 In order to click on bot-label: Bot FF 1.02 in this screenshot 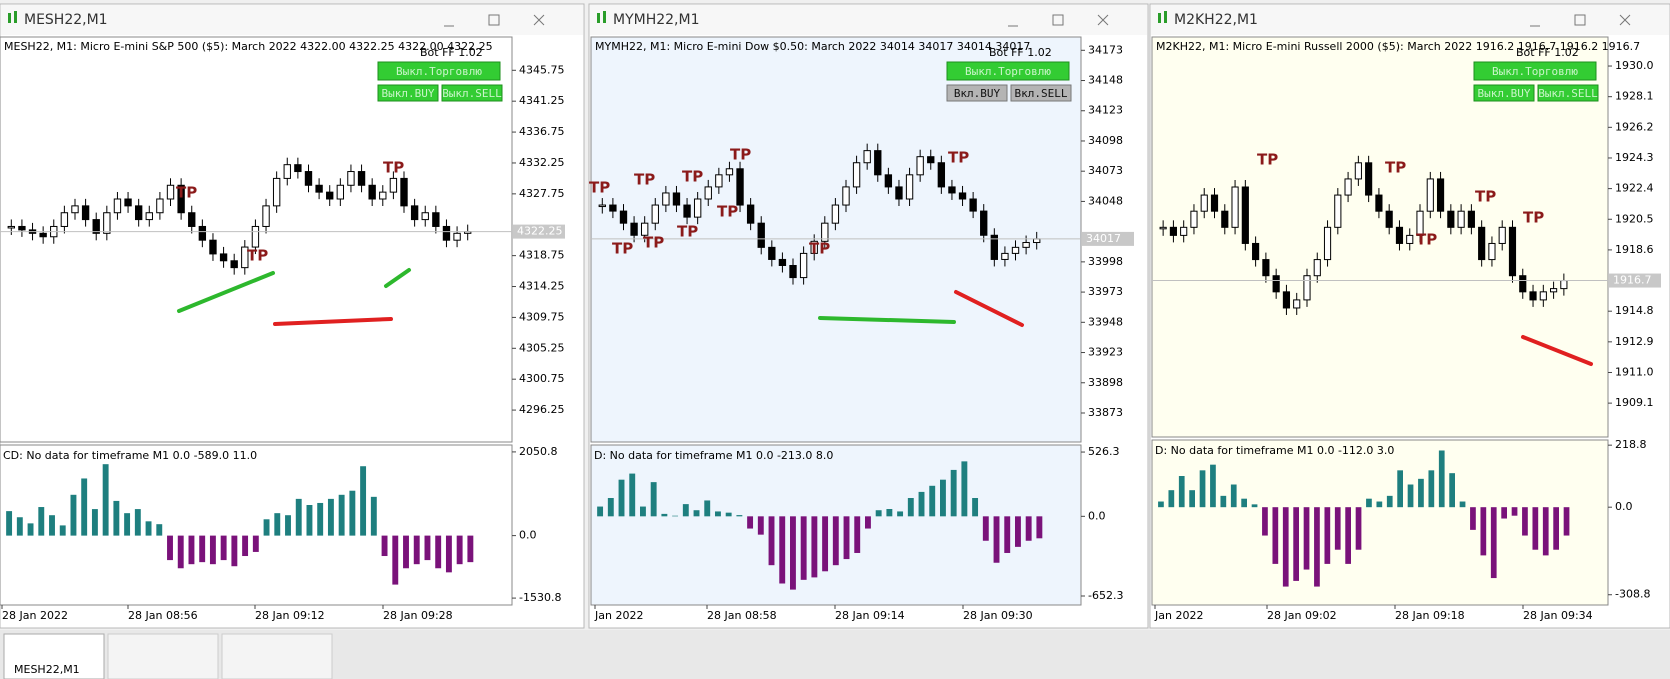, I will do `click(451, 52)`.